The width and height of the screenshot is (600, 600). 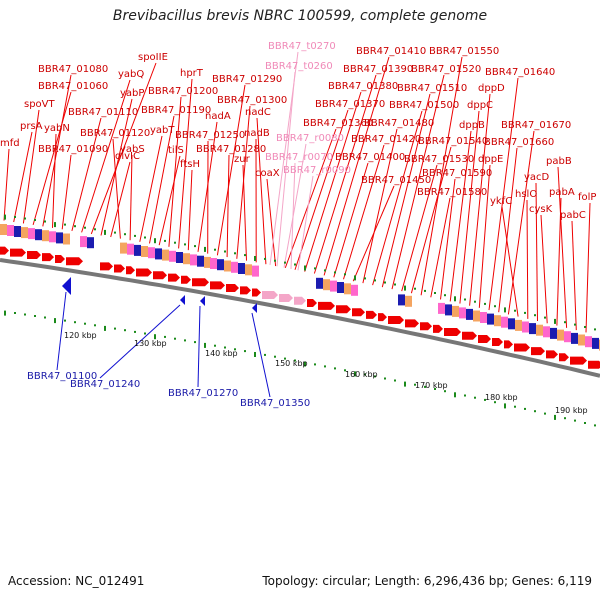 I want to click on forward-gene-label: BBR47_01500, so click(x=424, y=105).